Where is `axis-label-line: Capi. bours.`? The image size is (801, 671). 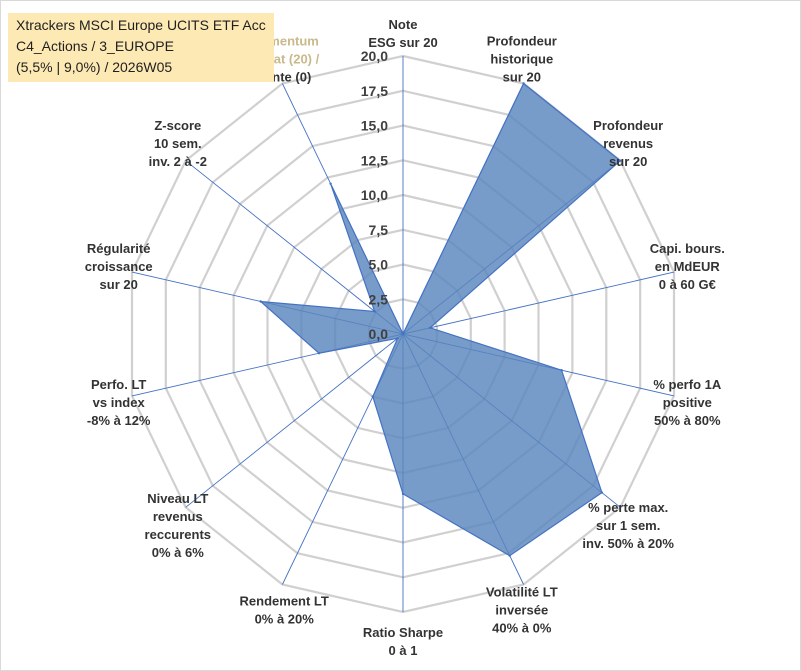
axis-label-line: Capi. bours. is located at coordinates (687, 248).